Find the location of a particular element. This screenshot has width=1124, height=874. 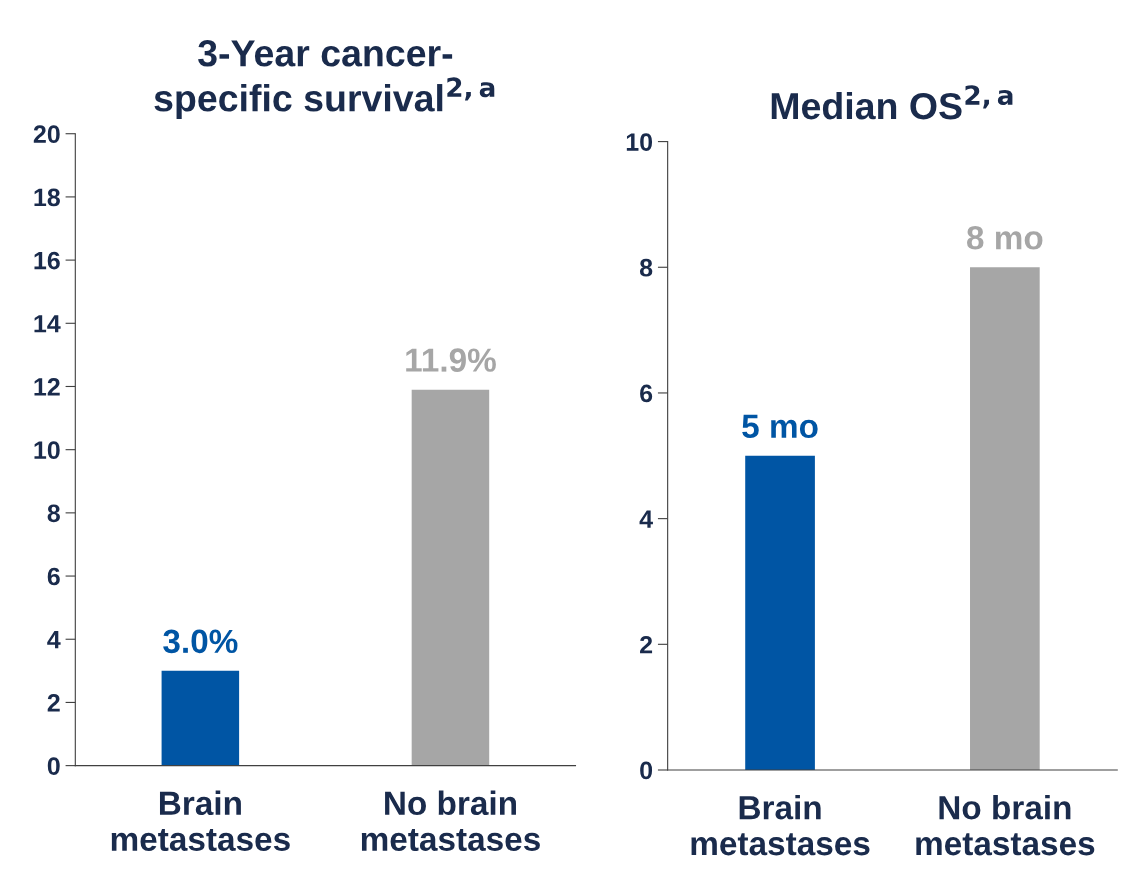

data-label: 11.9% is located at coordinates (451, 360).